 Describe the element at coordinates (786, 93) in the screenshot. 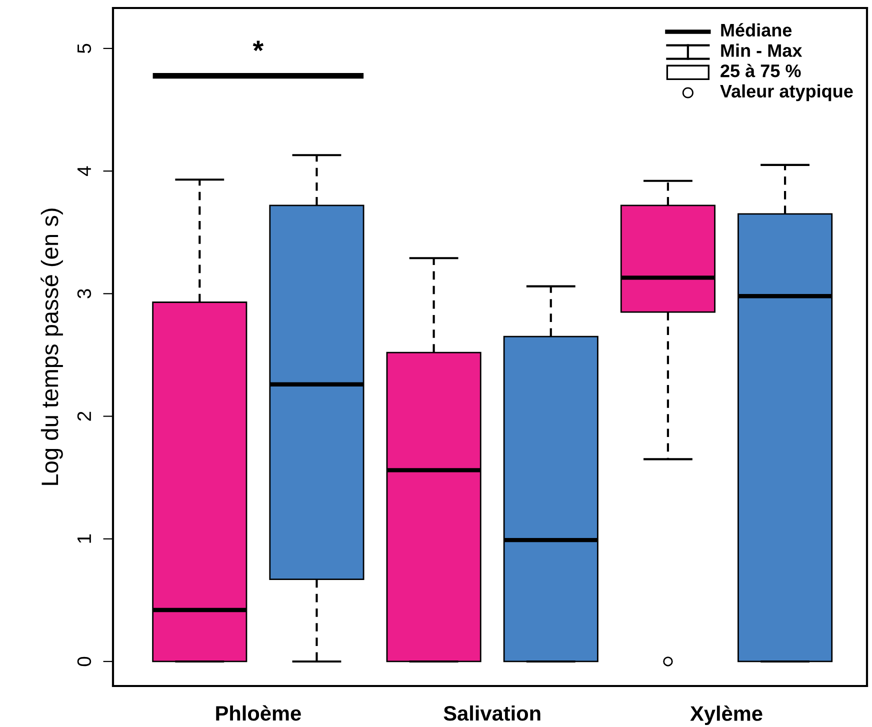

I see `annotation: Valeur atypique` at that location.